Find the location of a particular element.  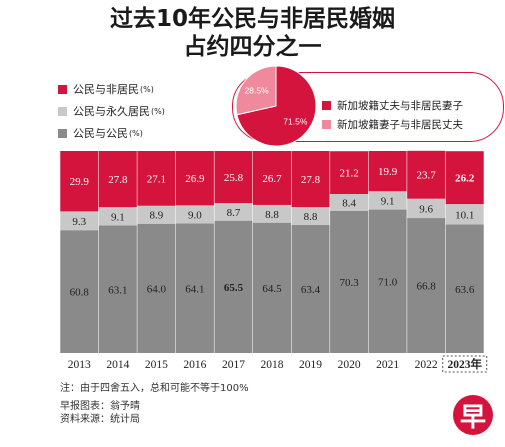

legend-item-citizen-citizen: 公民与公民 (%) is located at coordinates (111, 133).